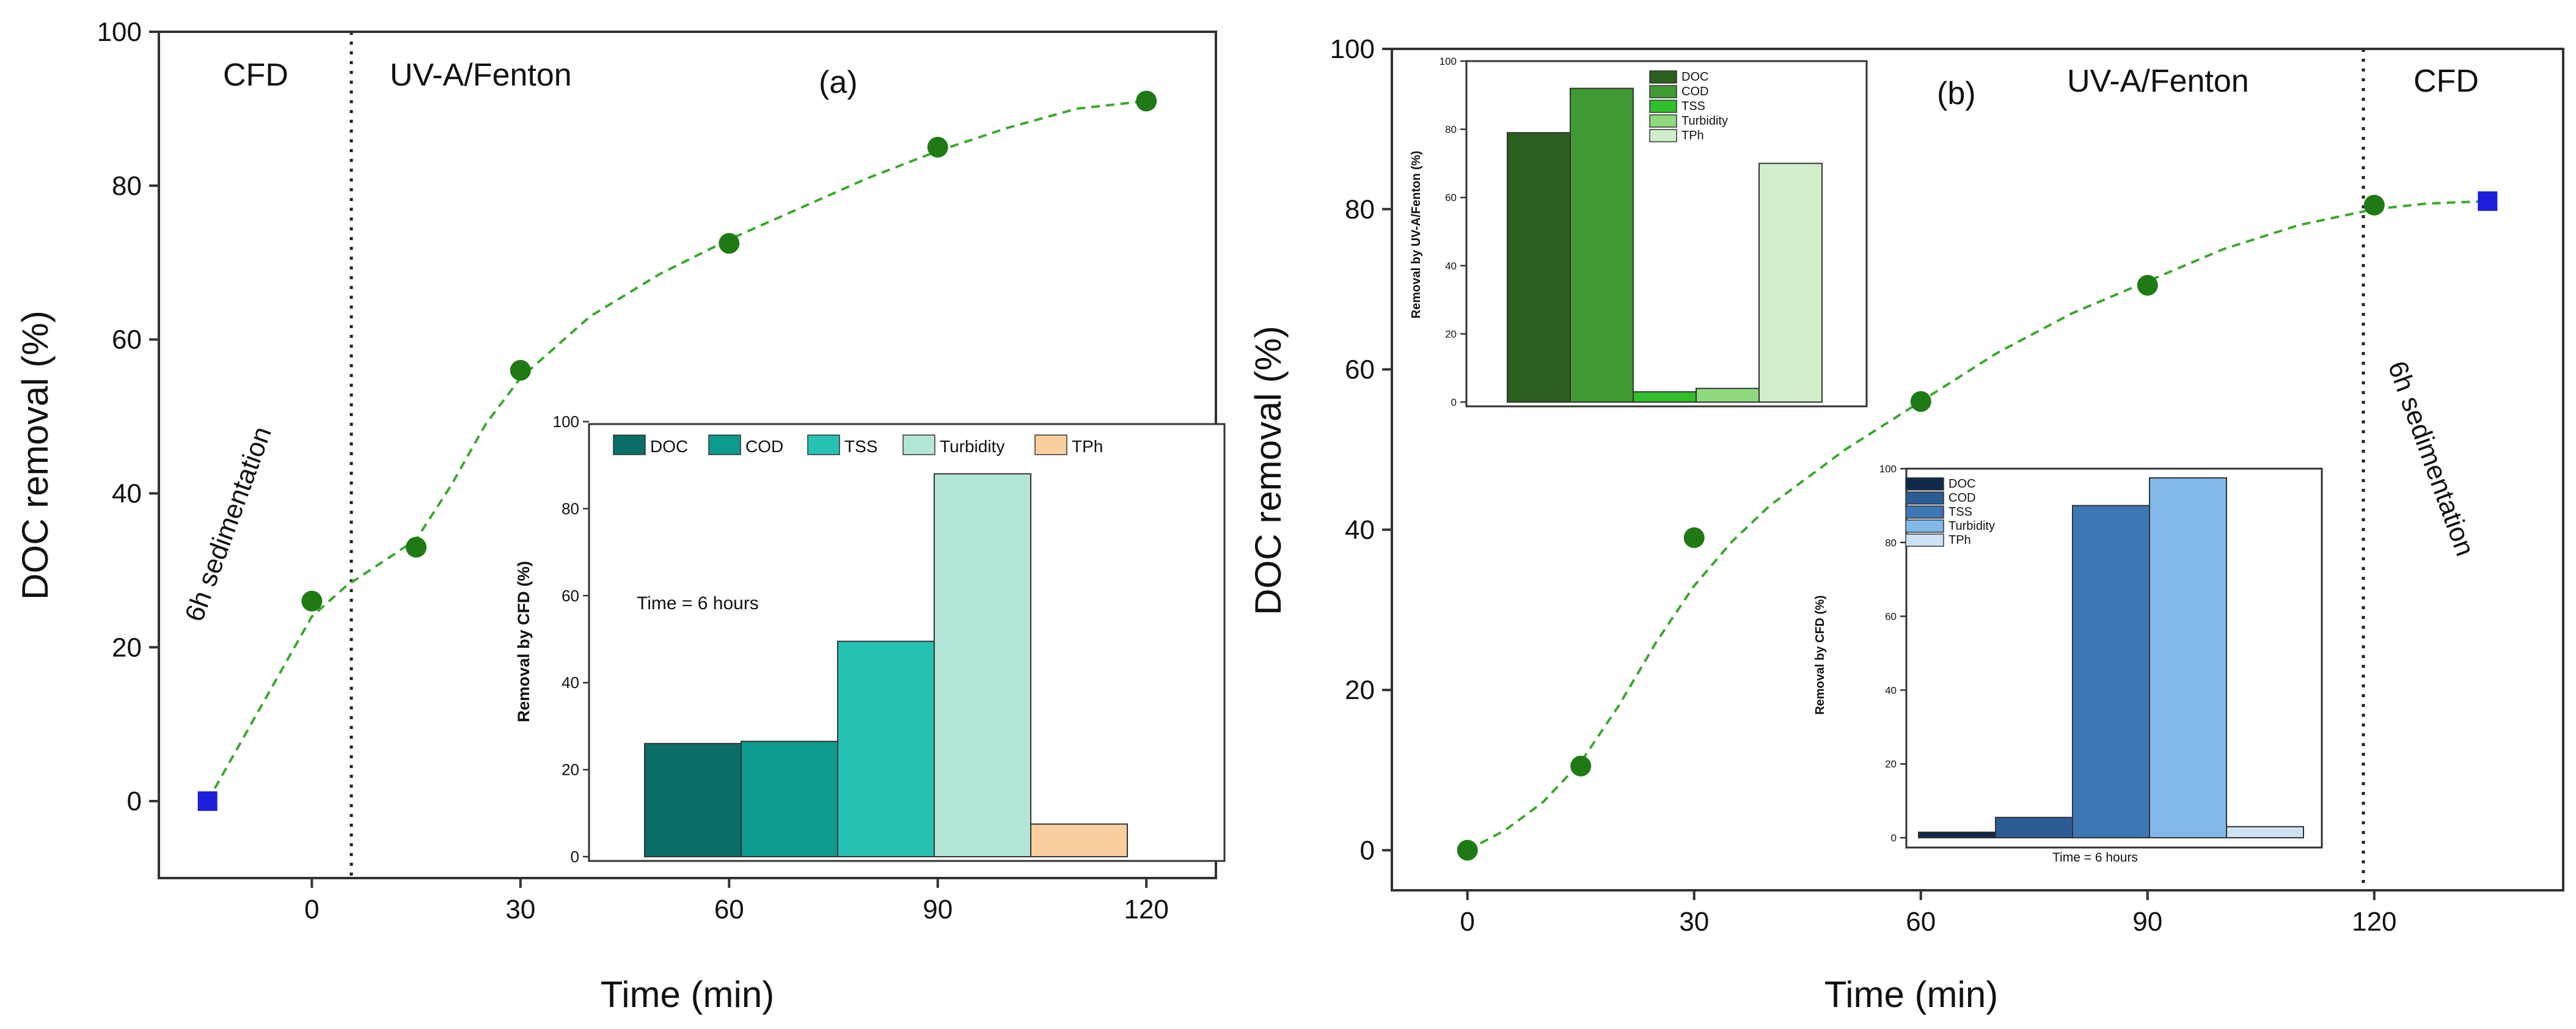 The width and height of the screenshot is (2576, 1029). What do you see at coordinates (128, 416) in the screenshot?
I see `panel-a-y-ticks: 0 20 40 60 80 100` at bounding box center [128, 416].